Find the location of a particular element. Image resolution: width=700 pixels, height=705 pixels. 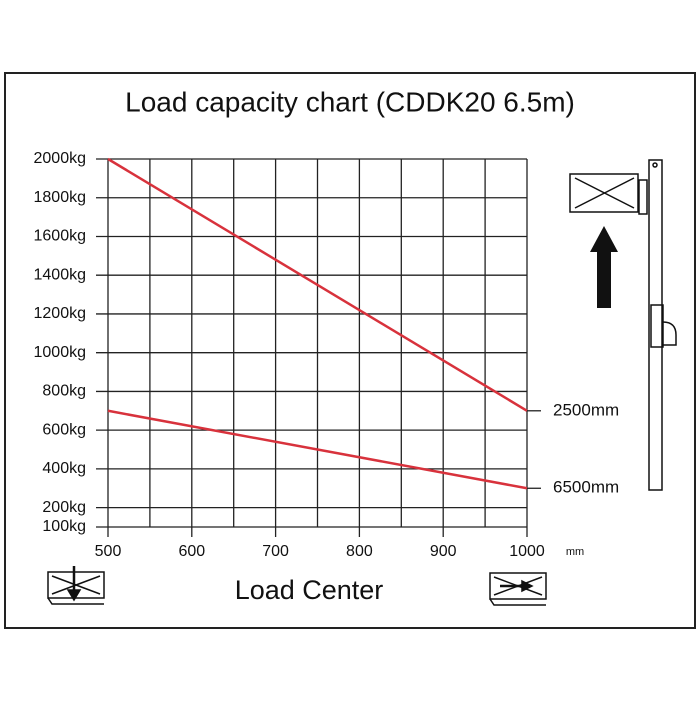

x-tick-label: 800 is located at coordinates (359, 551).